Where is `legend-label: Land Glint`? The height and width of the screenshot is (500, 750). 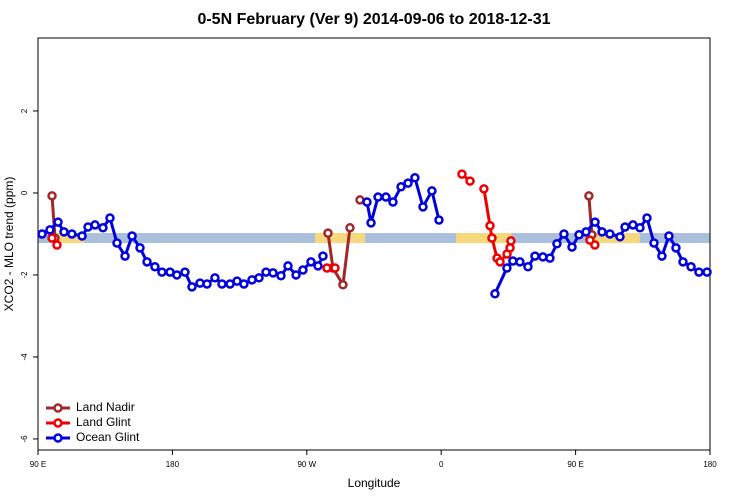
legend-label: Land Glint is located at coordinates (103, 422).